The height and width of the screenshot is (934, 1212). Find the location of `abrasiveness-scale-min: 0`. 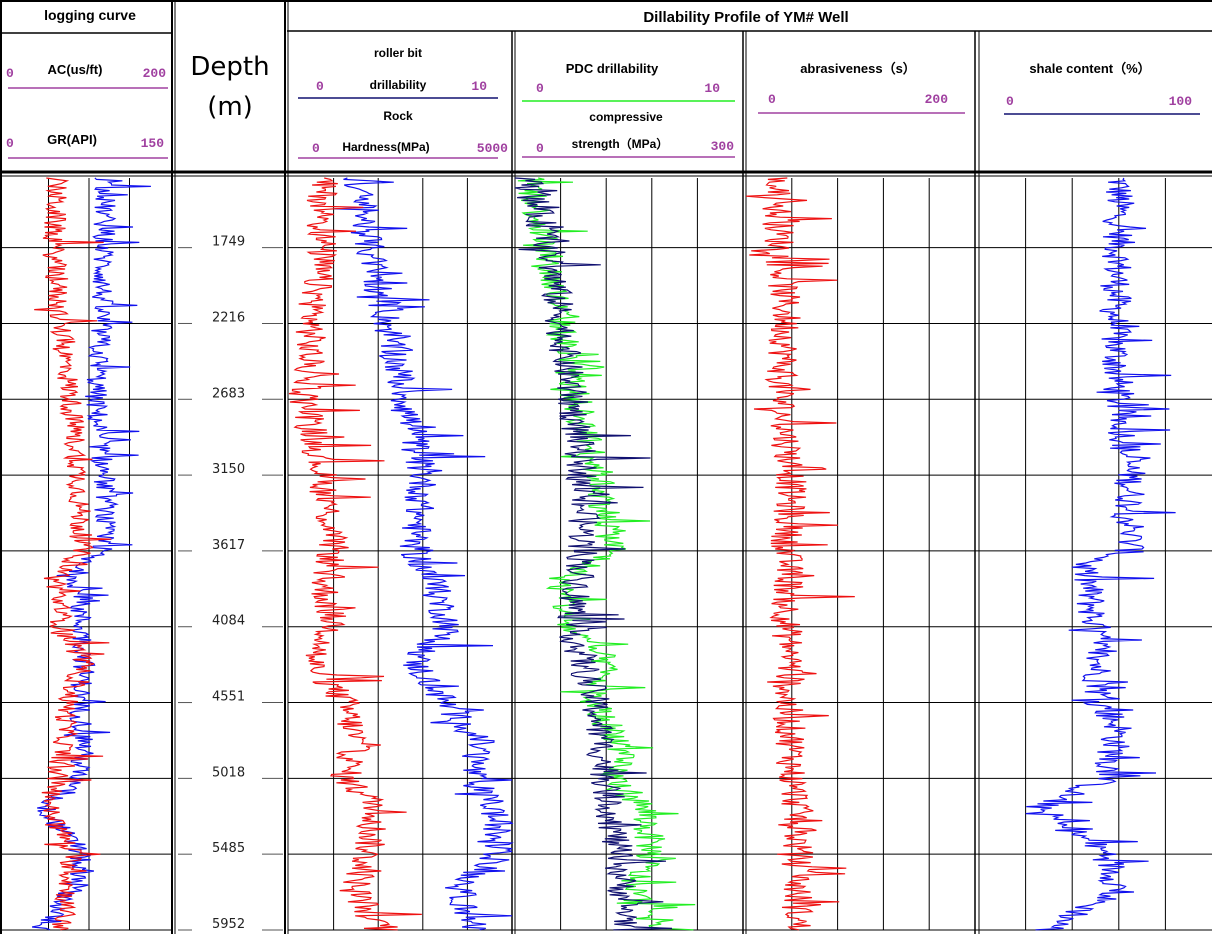

abrasiveness-scale-min: 0 is located at coordinates (772, 99).